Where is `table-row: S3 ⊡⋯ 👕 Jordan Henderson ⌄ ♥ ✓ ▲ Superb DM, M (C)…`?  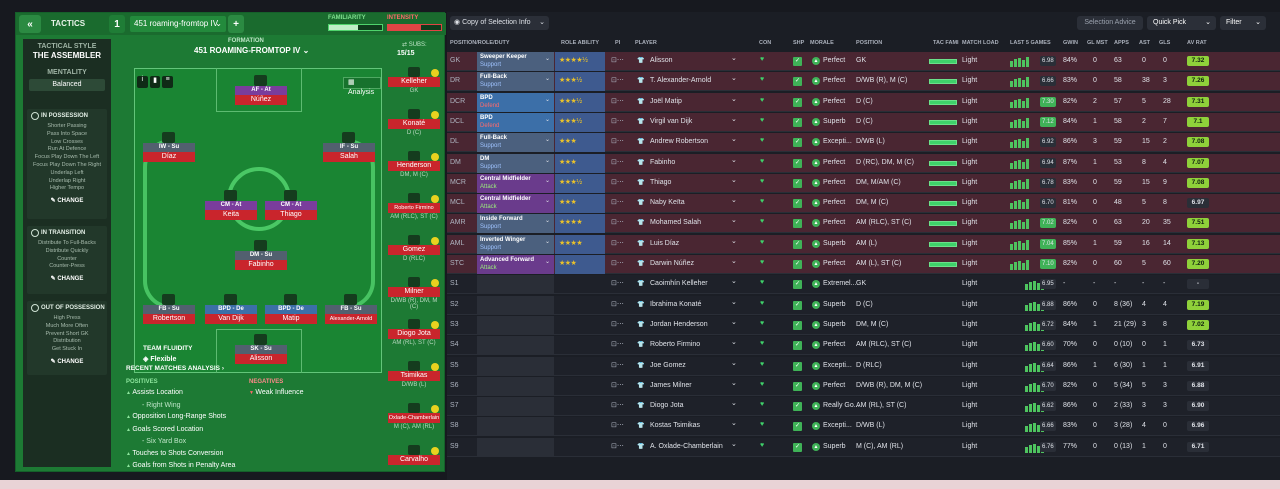 table-row: S3 ⊡⋯ 👕 Jordan Henderson ⌄ ♥ ✓ ▲ Superb DM, M (C)… is located at coordinates (863, 325).